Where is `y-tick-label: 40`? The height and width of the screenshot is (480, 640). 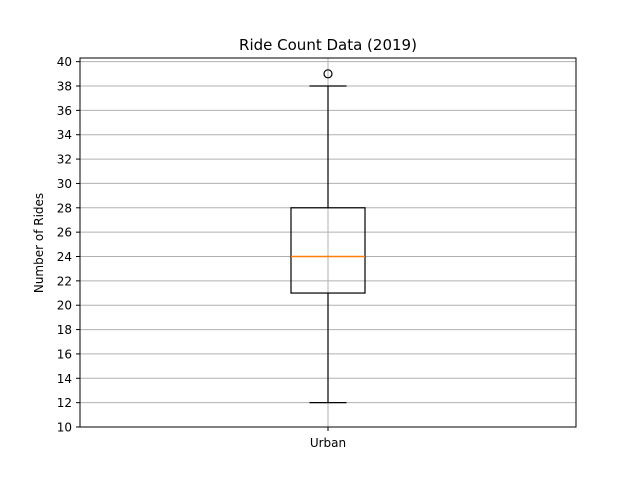
y-tick-label: 40 is located at coordinates (64, 62).